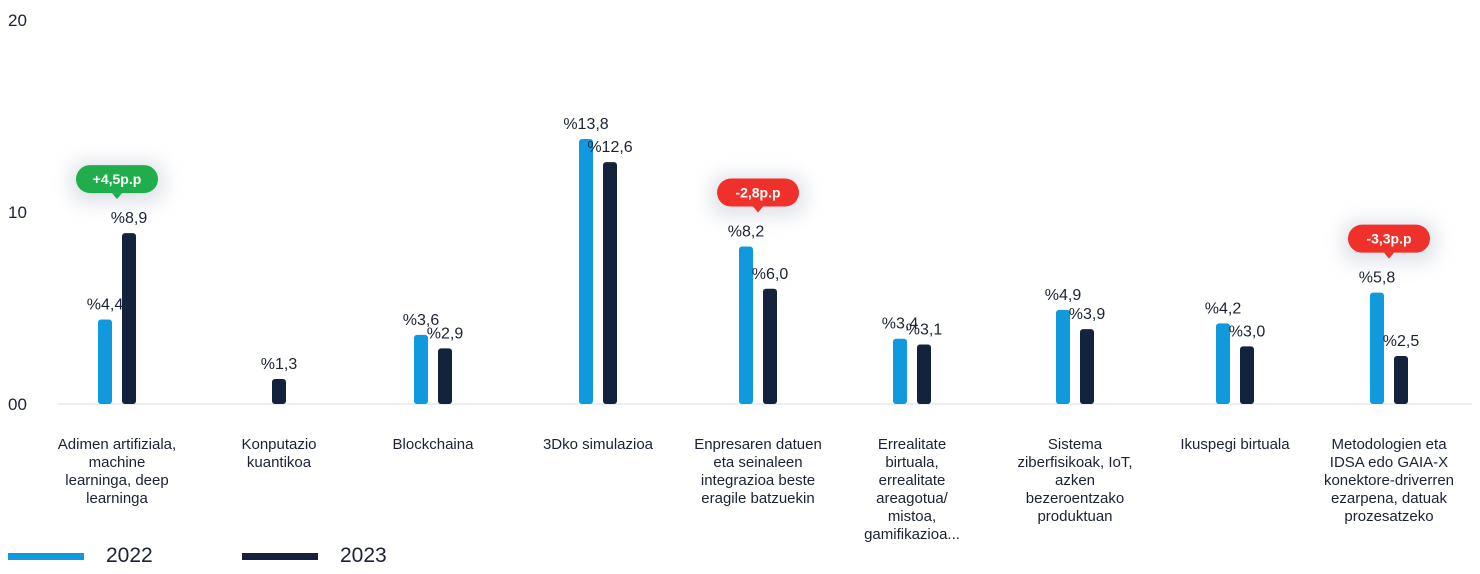  What do you see at coordinates (585, 124) in the screenshot?
I see `data-label: %13,8` at bounding box center [585, 124].